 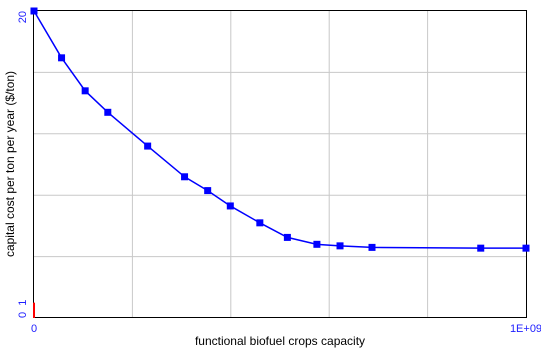 What do you see at coordinates (10, 164) in the screenshot?
I see `y-axis-label: capital cost per ton per year ($/ton)` at bounding box center [10, 164].